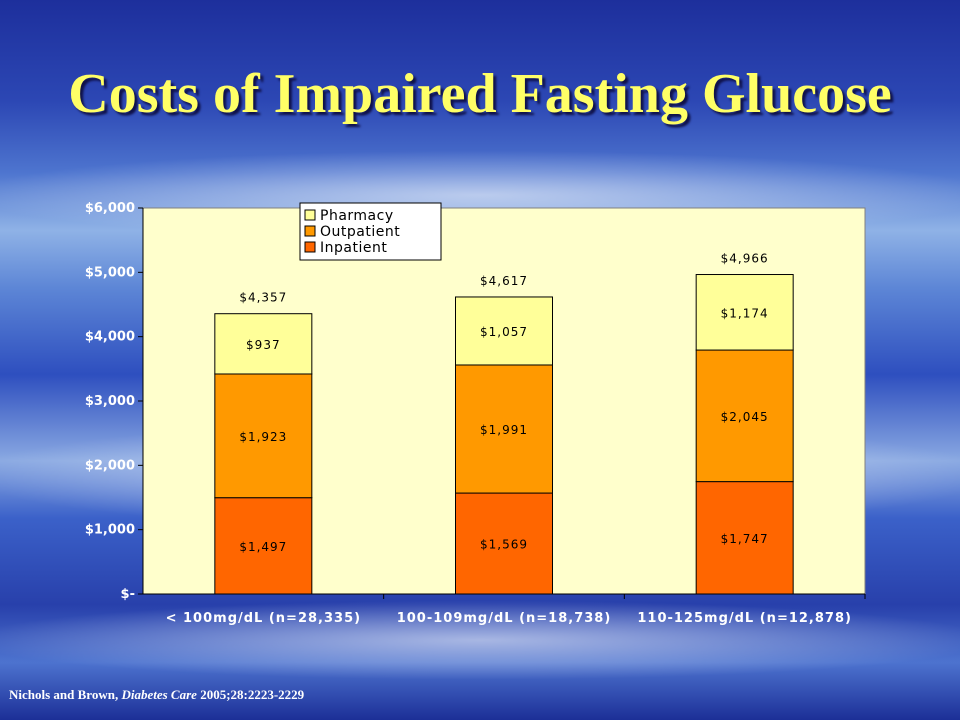 Image resolution: width=960 pixels, height=720 pixels. Describe the element at coordinates (110, 272) in the screenshot. I see `y-tick-label: $5,000` at that location.